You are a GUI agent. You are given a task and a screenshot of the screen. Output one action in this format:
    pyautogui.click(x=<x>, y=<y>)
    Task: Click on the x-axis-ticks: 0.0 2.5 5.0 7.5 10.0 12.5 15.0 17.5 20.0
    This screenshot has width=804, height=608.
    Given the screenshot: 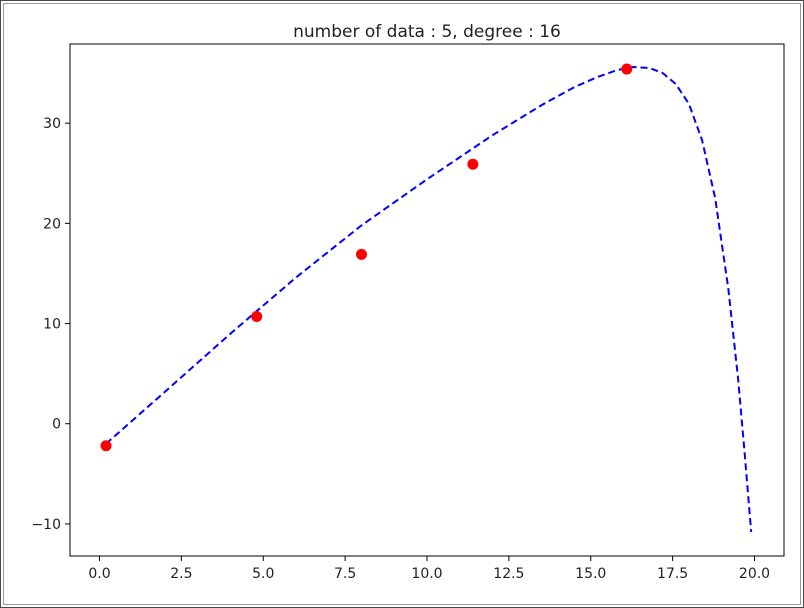 What is the action you would take?
    pyautogui.click(x=429, y=569)
    